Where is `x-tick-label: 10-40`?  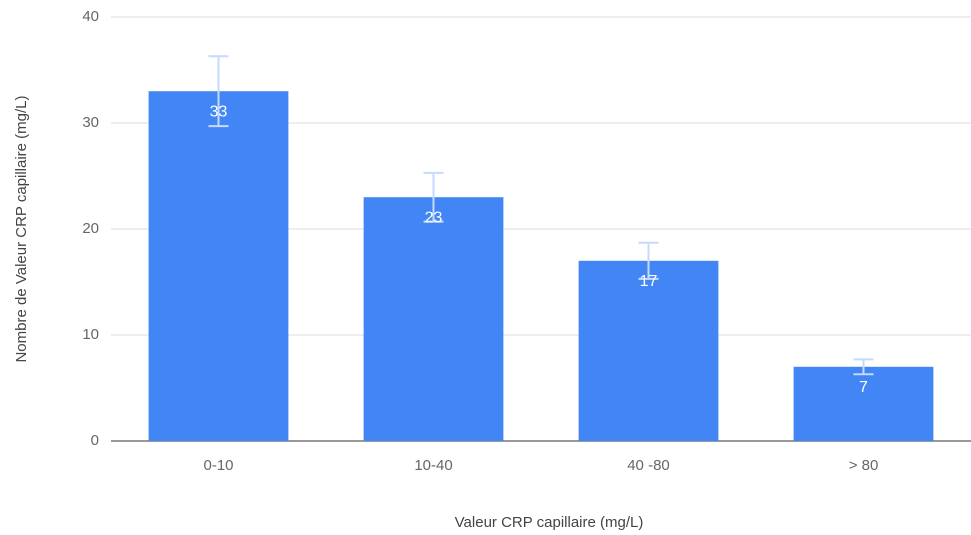
x-tick-label: 10-40 is located at coordinates (433, 465).